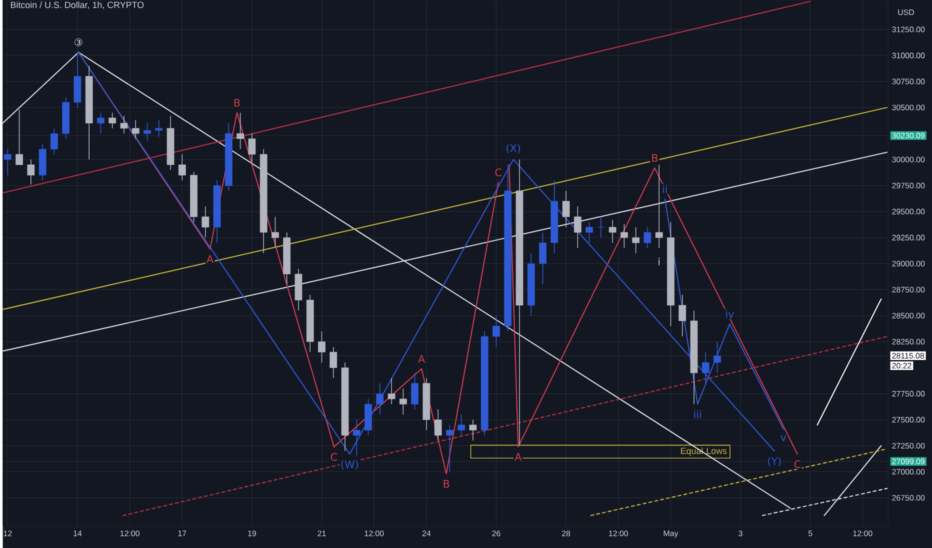  I want to click on data-label: iv, so click(730, 314).